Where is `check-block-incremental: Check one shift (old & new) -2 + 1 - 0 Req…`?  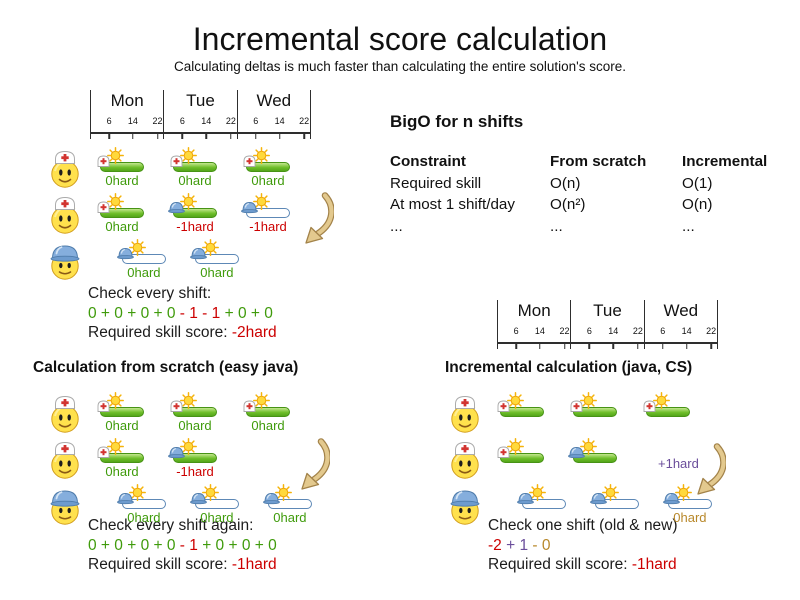
check-block-incremental: Check one shift (old & new) -2 + 1 - 0 Req… is located at coordinates (583, 545).